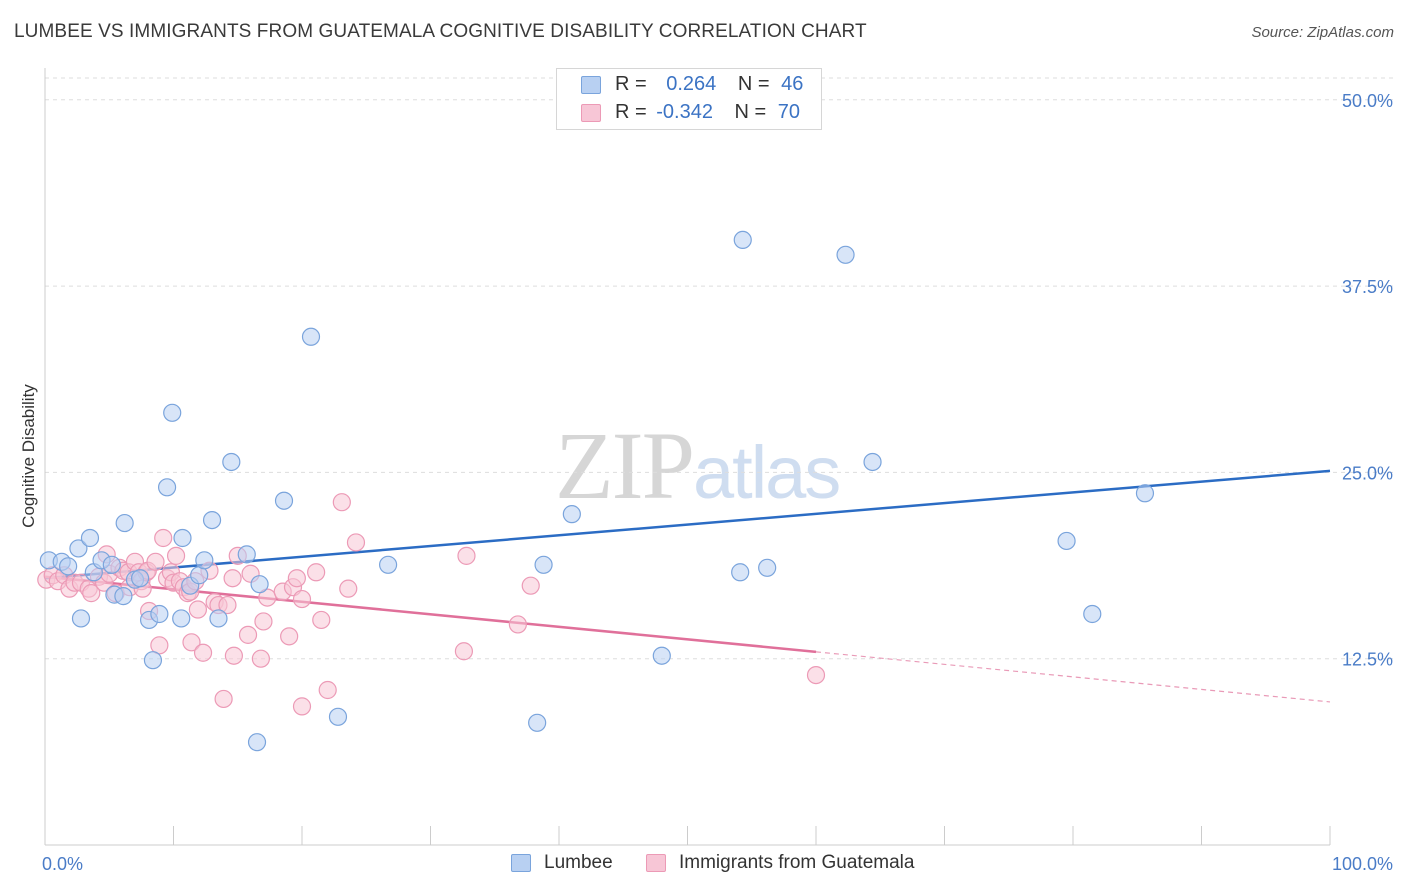  I want to click on legend-lumbee-label: Lumbee, so click(578, 862).